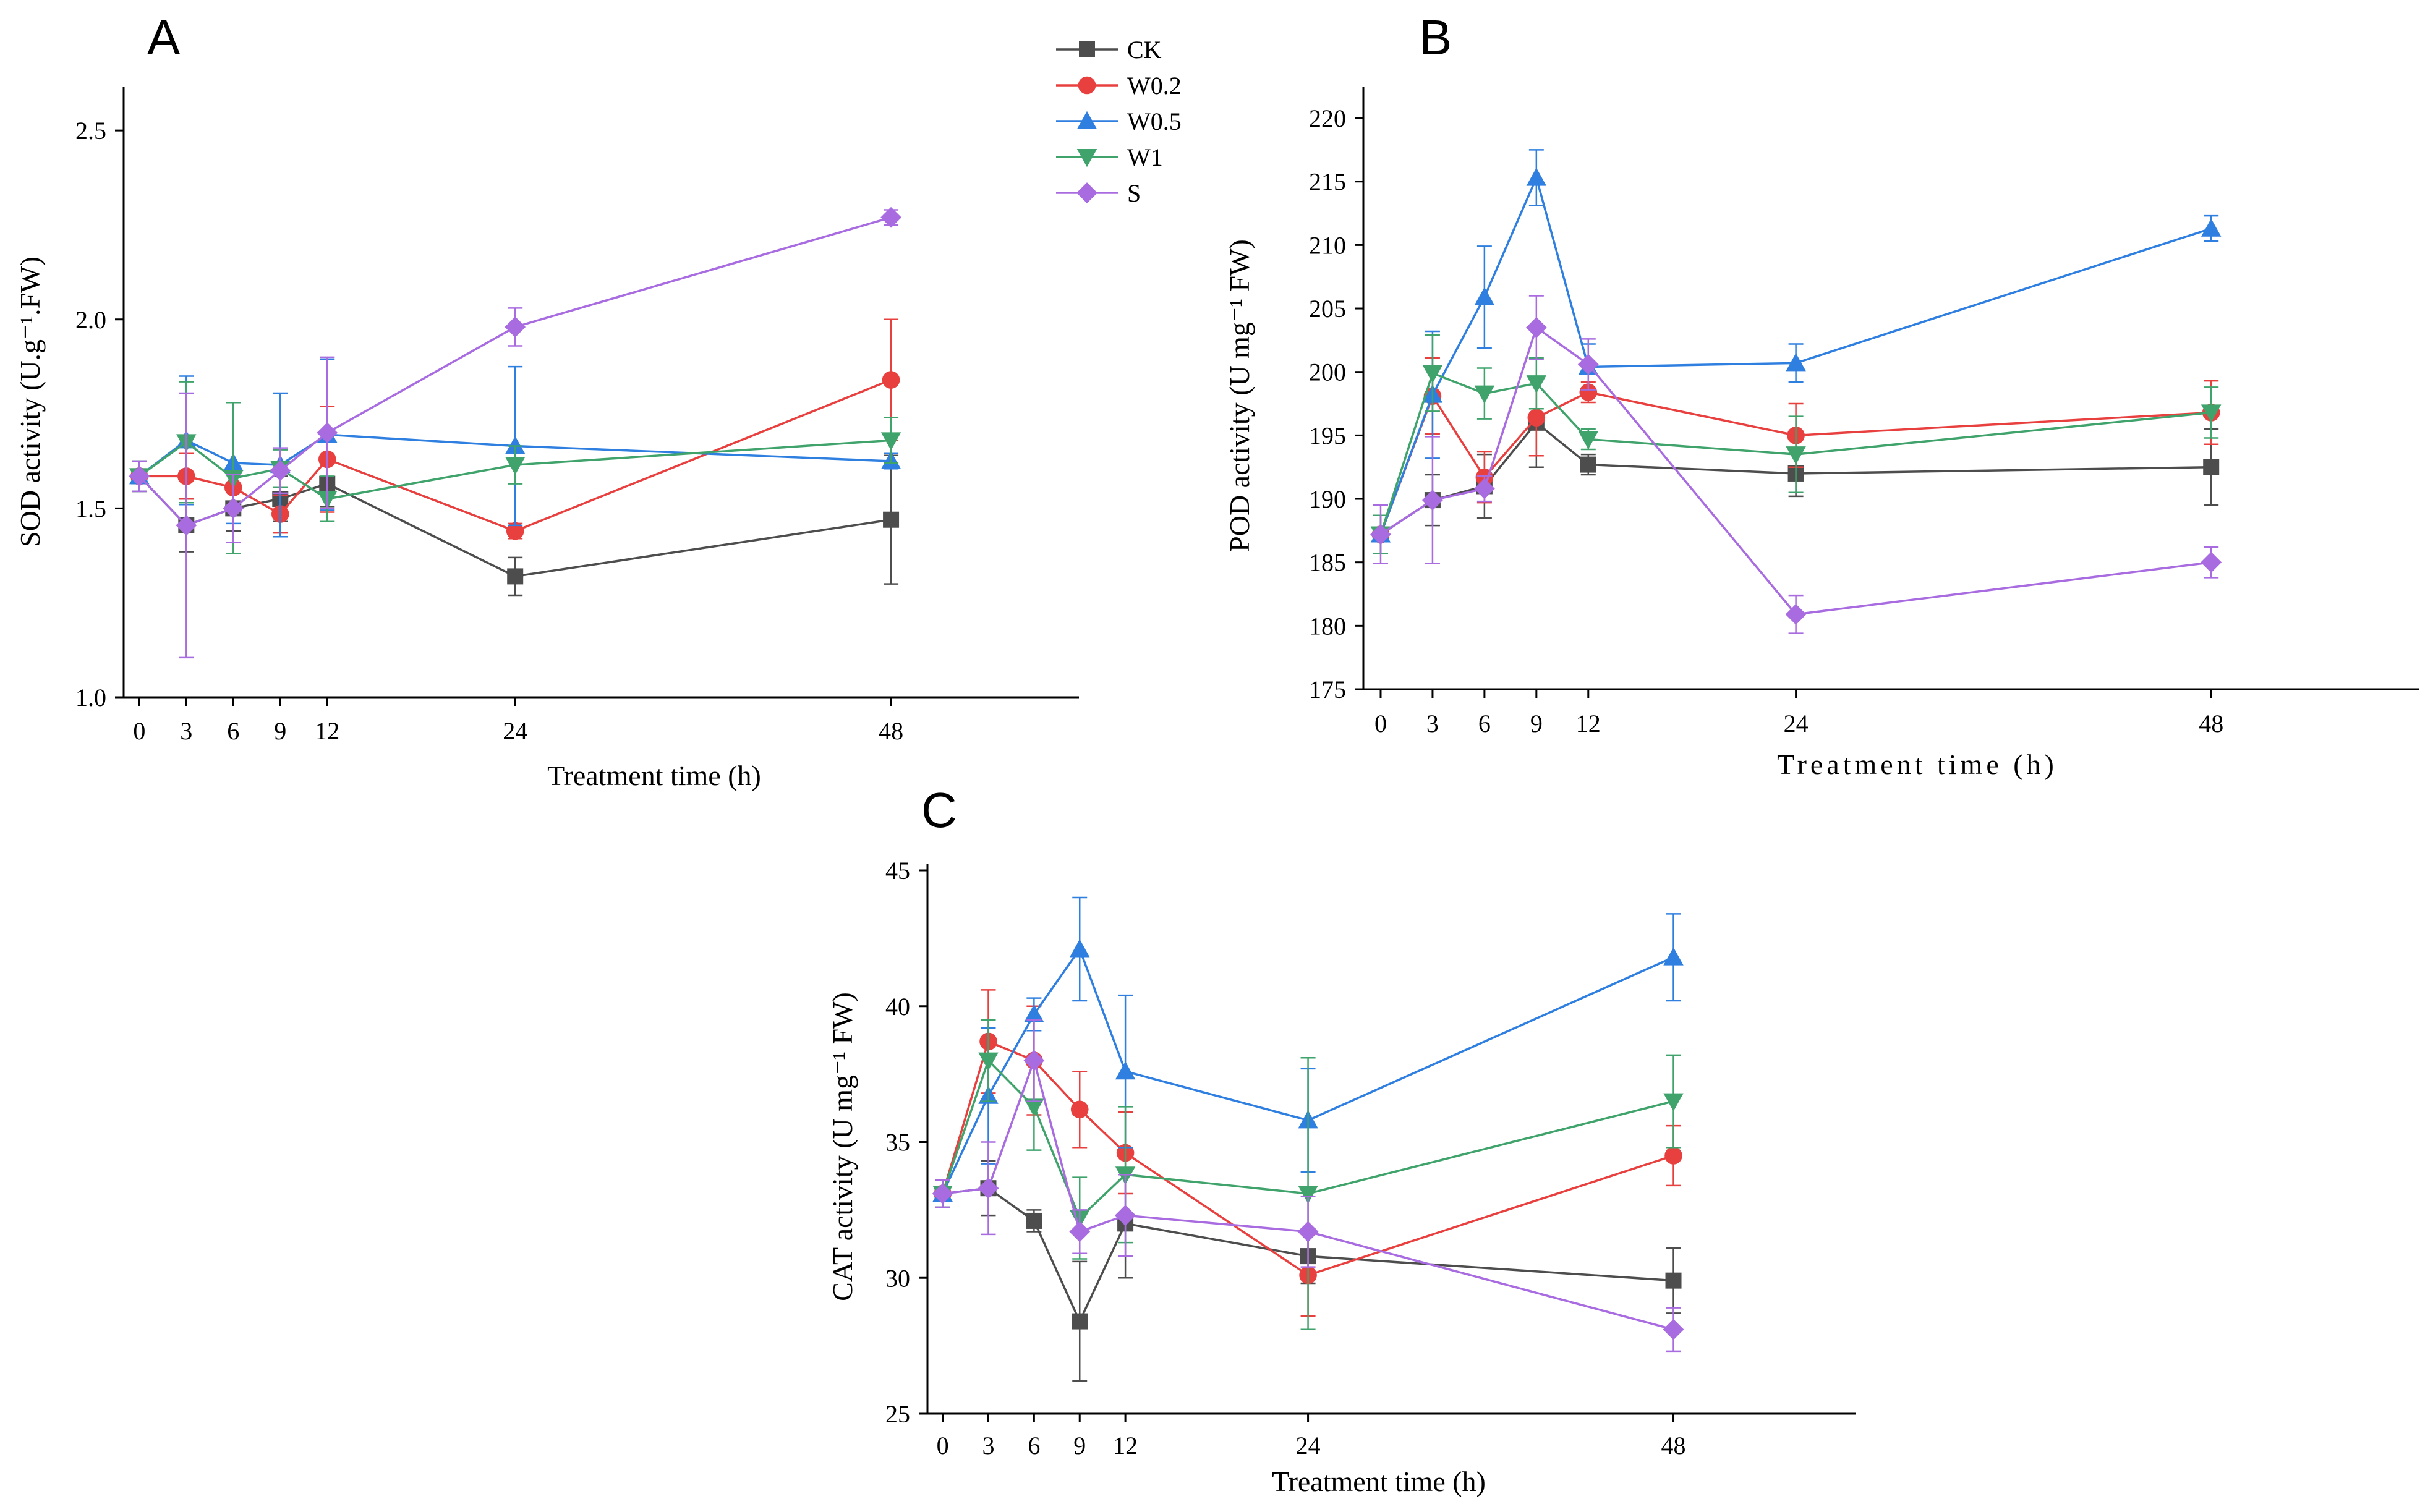 The width and height of the screenshot is (2433, 1512). I want to click on panel-a-point-w1, so click(515, 466).